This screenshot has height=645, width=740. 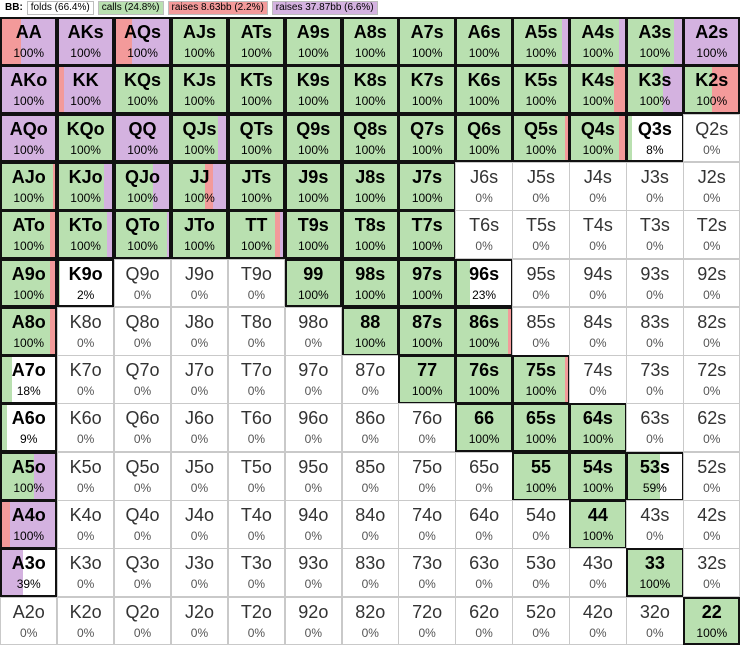 What do you see at coordinates (313, 573) in the screenshot?
I see `hand-cell: 93o 0%` at bounding box center [313, 573].